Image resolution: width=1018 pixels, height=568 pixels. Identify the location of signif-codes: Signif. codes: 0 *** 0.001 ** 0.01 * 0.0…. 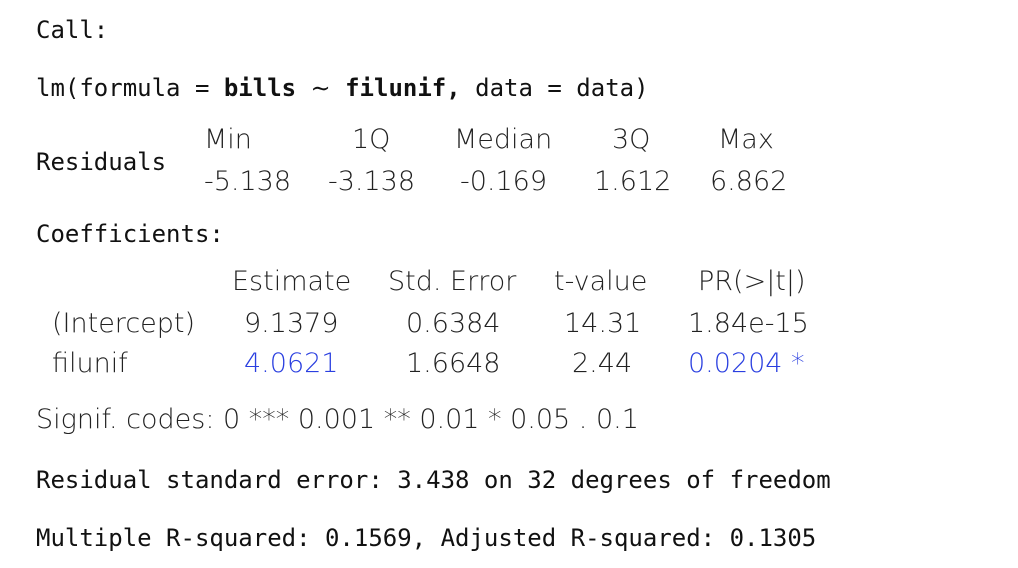
(337, 419).